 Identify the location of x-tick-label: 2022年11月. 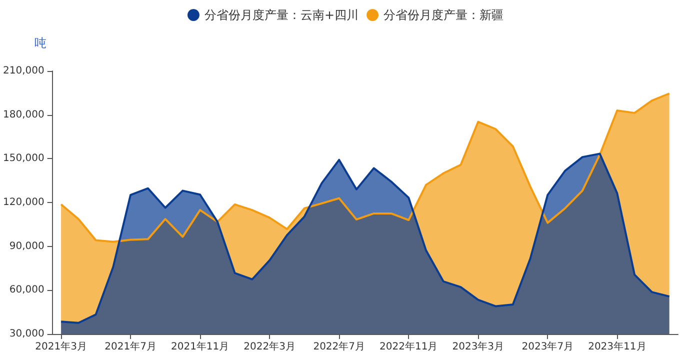
(409, 346).